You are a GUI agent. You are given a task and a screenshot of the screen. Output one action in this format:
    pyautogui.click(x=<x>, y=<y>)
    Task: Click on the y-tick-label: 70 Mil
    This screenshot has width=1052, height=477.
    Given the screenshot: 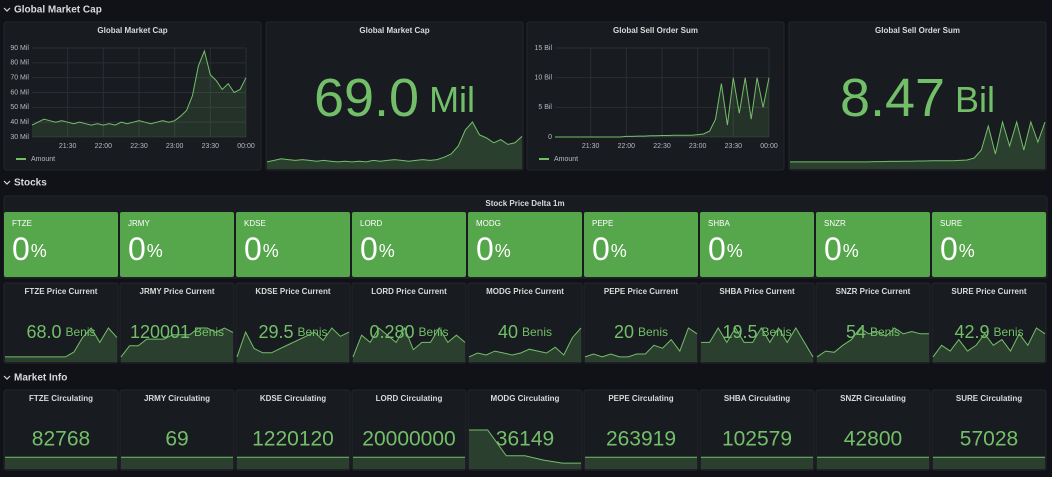 What is the action you would take?
    pyautogui.click(x=19, y=78)
    